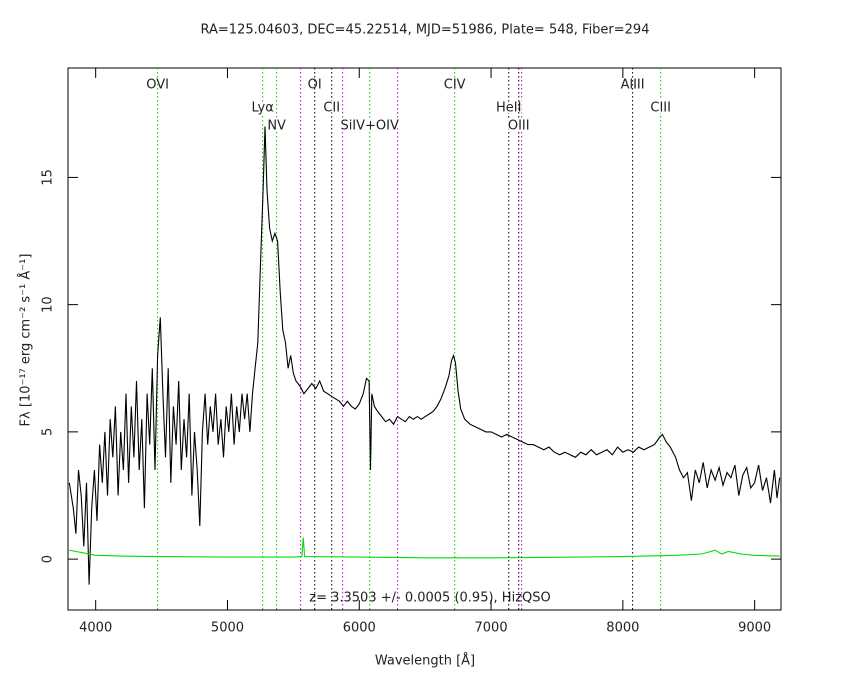  Describe the element at coordinates (429, 598) in the screenshot. I see `annotation: z= 3.3503 +/- 0.0005 (0.95), HizQSO` at that location.